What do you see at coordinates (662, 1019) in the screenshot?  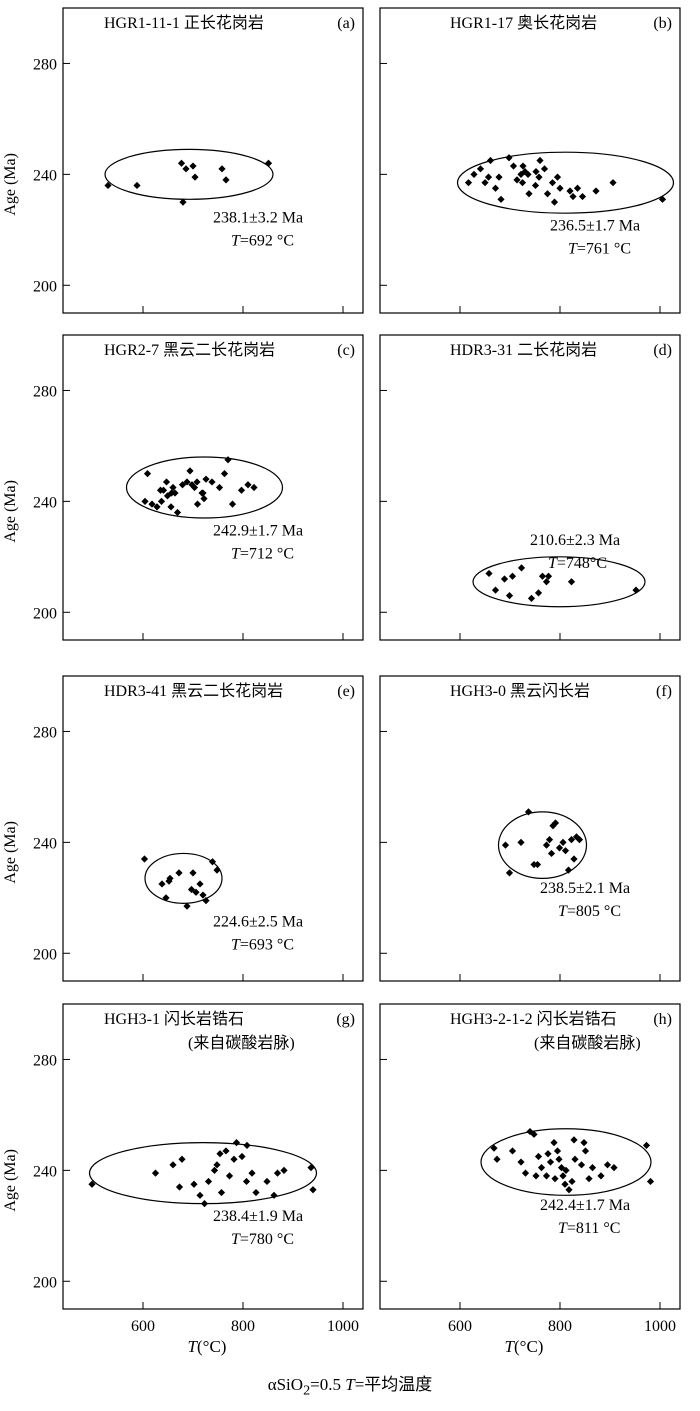 I see `panel-letter: (h)` at bounding box center [662, 1019].